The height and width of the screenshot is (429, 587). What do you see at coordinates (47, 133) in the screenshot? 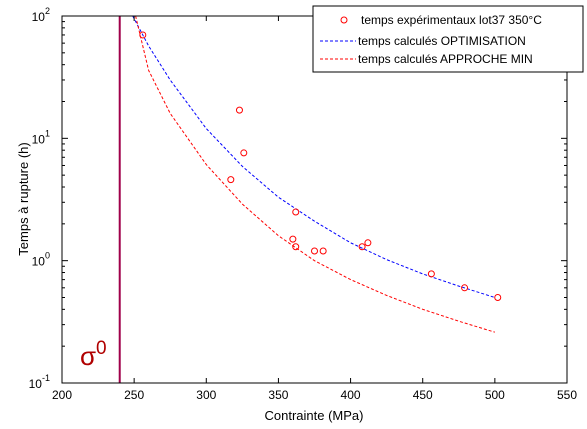
I see `y-tick-exponent: 1` at bounding box center [47, 133].